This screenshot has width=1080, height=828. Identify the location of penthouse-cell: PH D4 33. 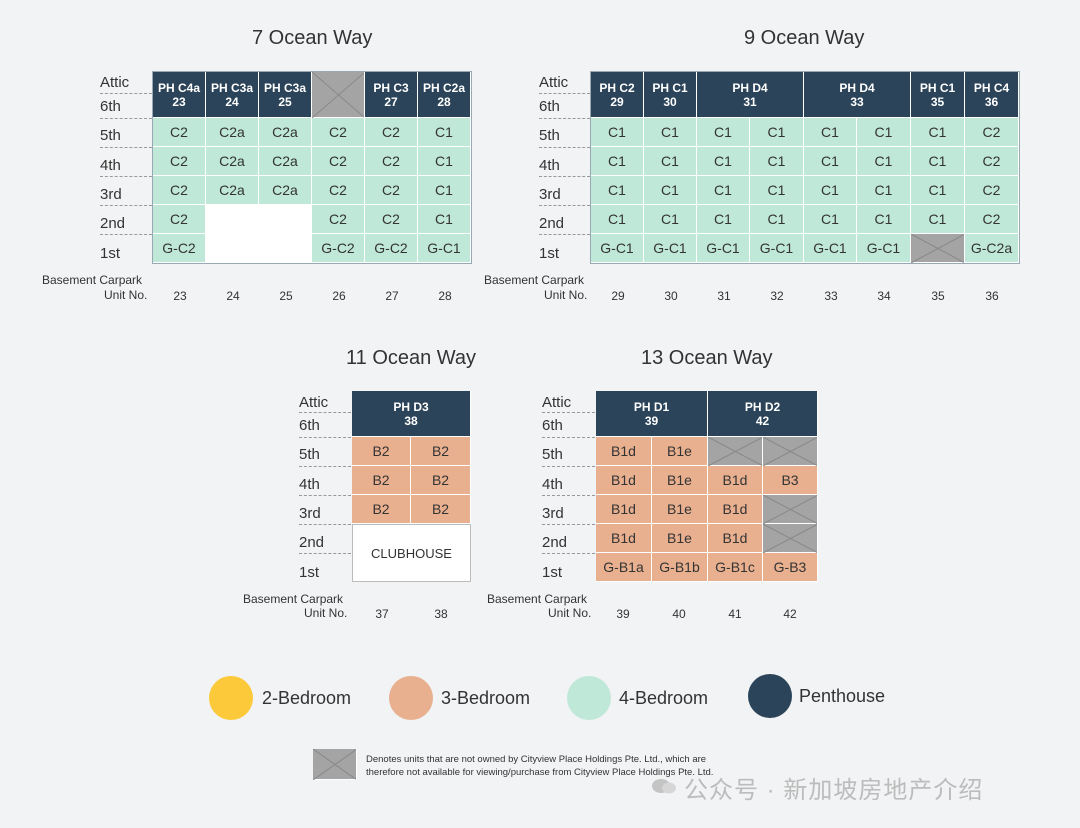
(857, 95).